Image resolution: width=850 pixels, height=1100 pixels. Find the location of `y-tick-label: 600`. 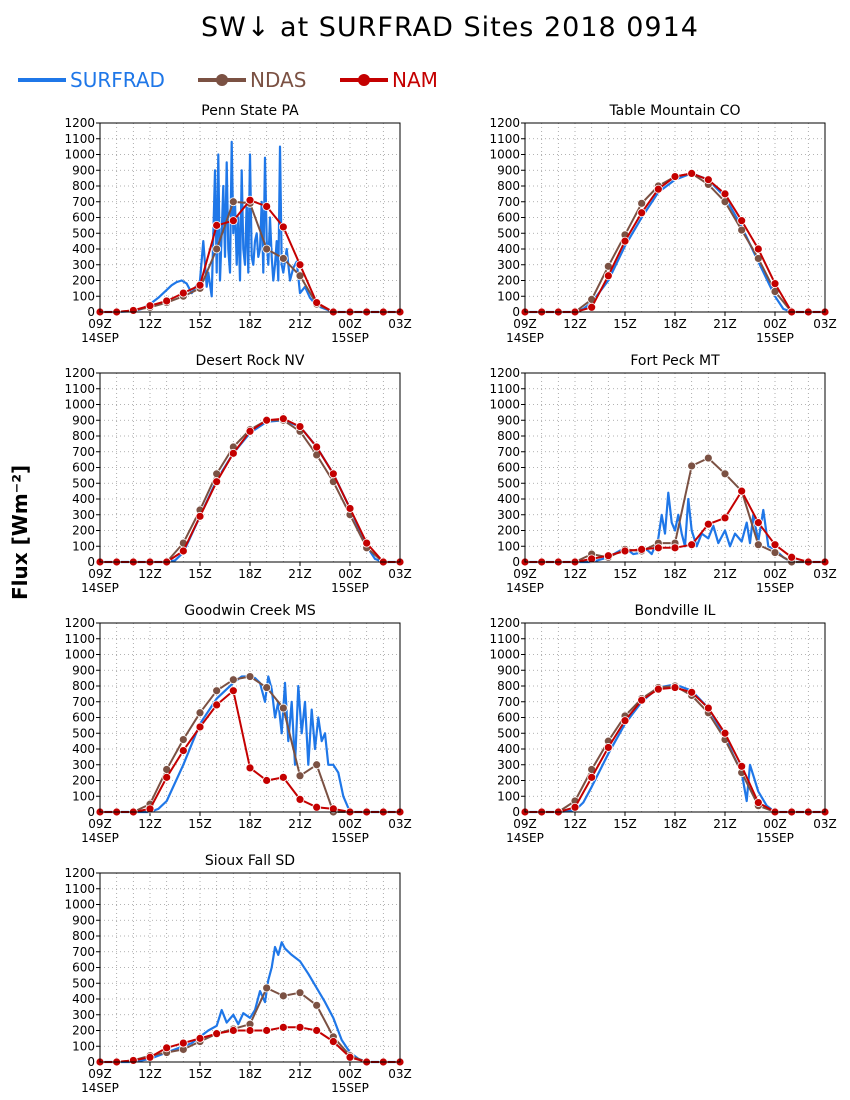

y-tick-label: 600 is located at coordinates (508, 218).